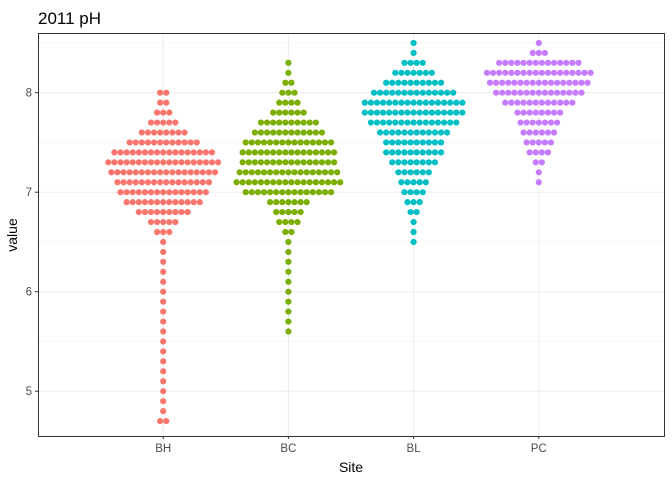 This screenshot has width=672, height=480. I want to click on chart-title: 2011 pH, so click(69, 18).